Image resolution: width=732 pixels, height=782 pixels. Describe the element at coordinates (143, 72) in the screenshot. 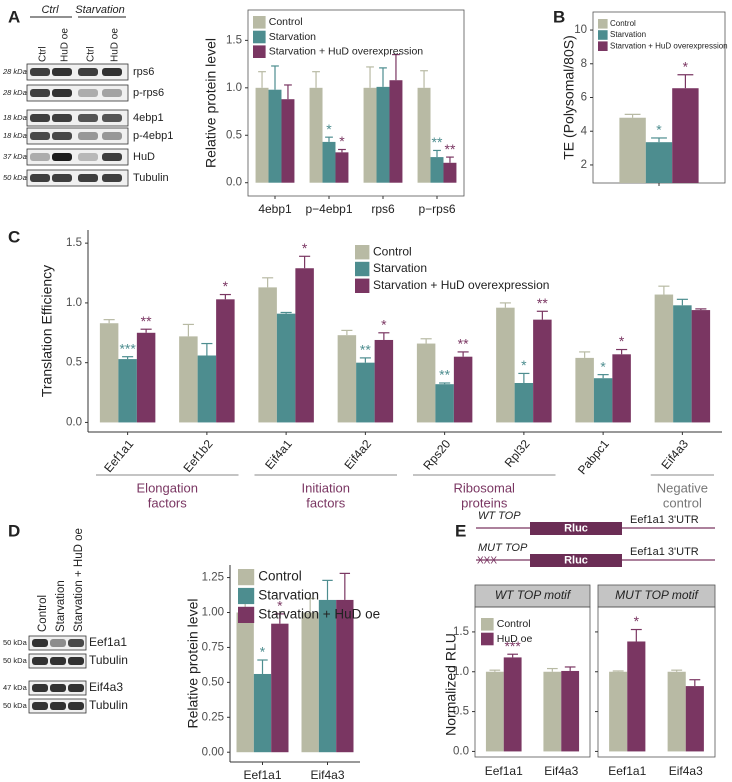

I see `protein-label: rps6` at that location.